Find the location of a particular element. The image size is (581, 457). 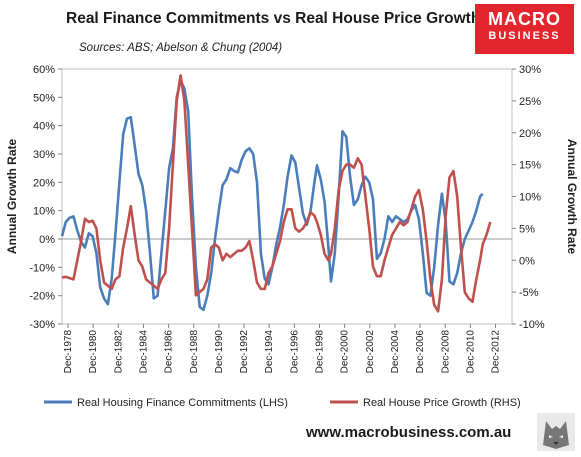

y-left-tick-label: 0% is located at coordinates (47, 240).